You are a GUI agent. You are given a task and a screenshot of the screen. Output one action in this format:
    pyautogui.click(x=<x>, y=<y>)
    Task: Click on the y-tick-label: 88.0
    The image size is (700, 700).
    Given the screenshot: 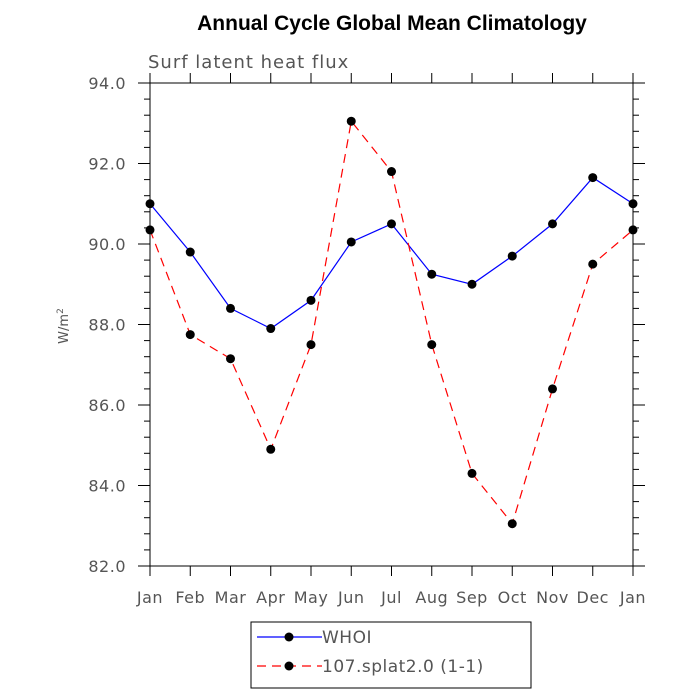 What is the action you would take?
    pyautogui.click(x=107, y=325)
    